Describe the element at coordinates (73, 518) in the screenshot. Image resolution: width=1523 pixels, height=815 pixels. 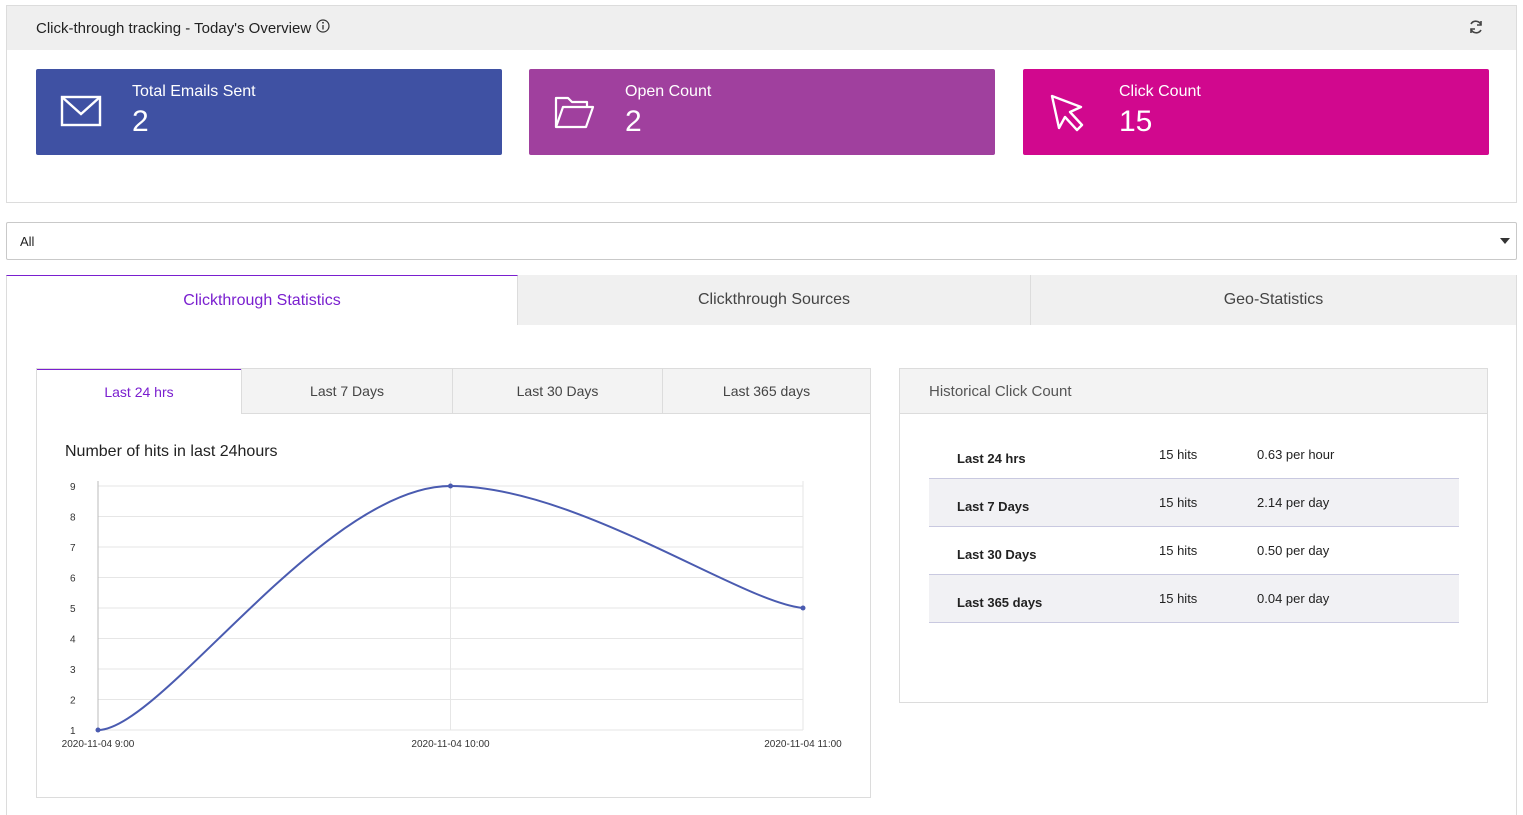
I see `y-tick-label: 8` at that location.